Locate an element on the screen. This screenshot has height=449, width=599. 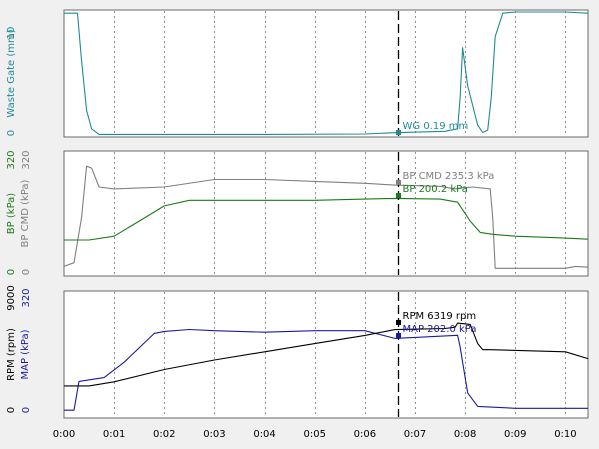
cursor-readout: MAP 202.0 kPa is located at coordinates (440, 329).